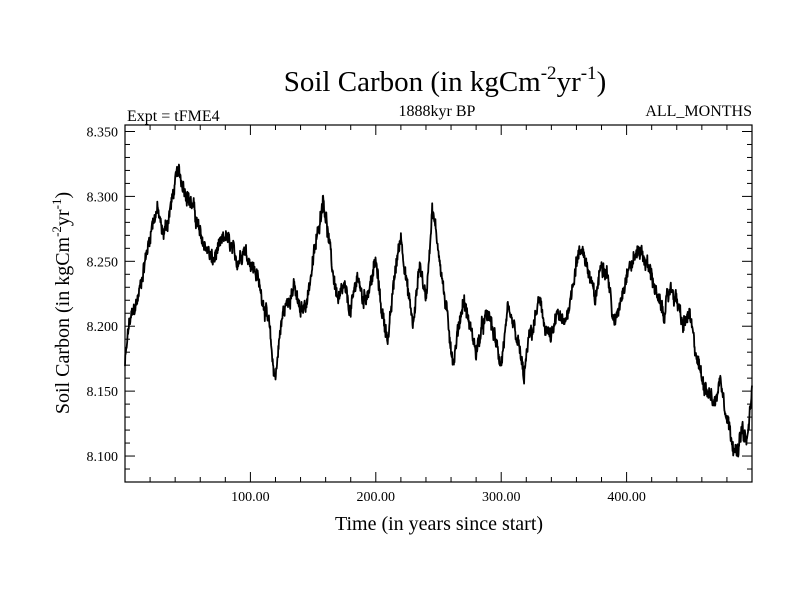 This screenshot has width=800, height=600. What do you see at coordinates (103, 327) in the screenshot?
I see `y-tick-label: 8.200` at bounding box center [103, 327].